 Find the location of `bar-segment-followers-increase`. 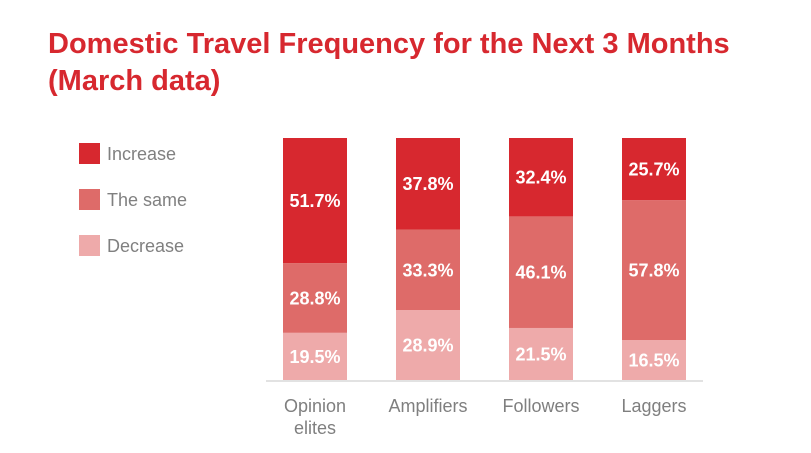

bar-segment-followers-increase is located at coordinates (541, 177).